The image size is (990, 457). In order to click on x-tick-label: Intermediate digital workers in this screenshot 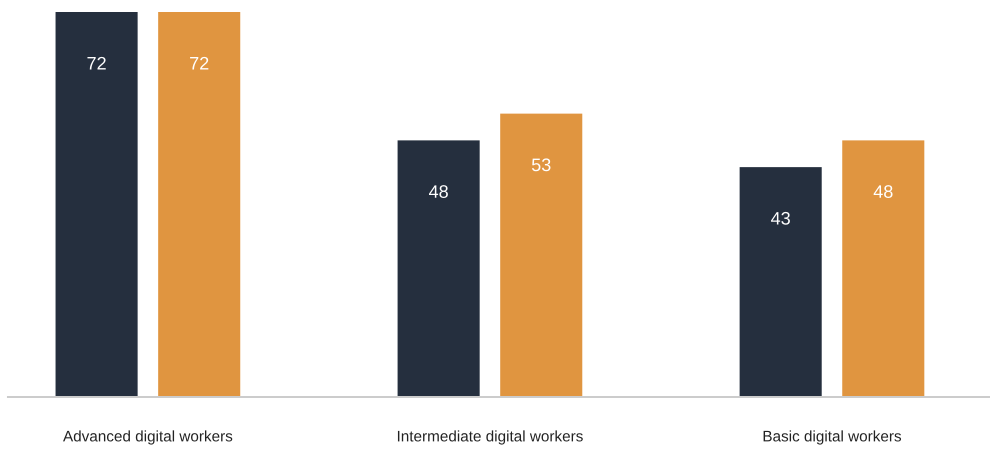, I will do `click(490, 437)`.